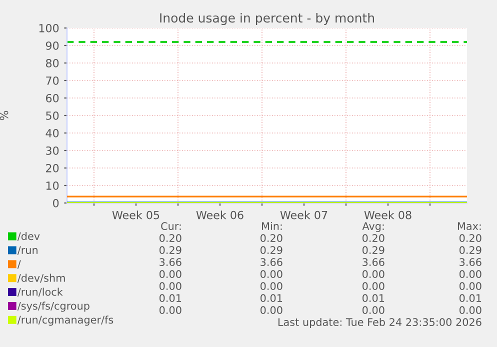  I want to click on legend-label: /, so click(19, 264).